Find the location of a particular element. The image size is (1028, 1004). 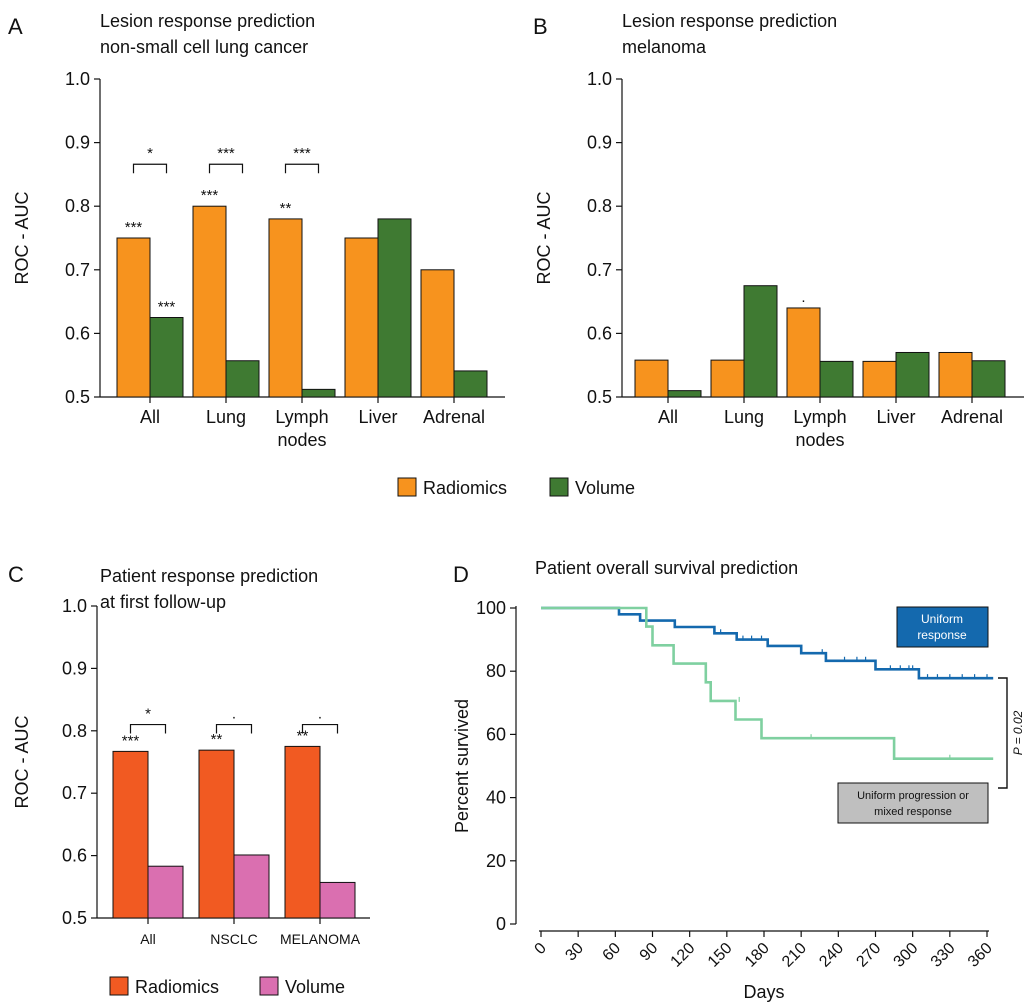

x-tick-label: 0 is located at coordinates (541, 949).